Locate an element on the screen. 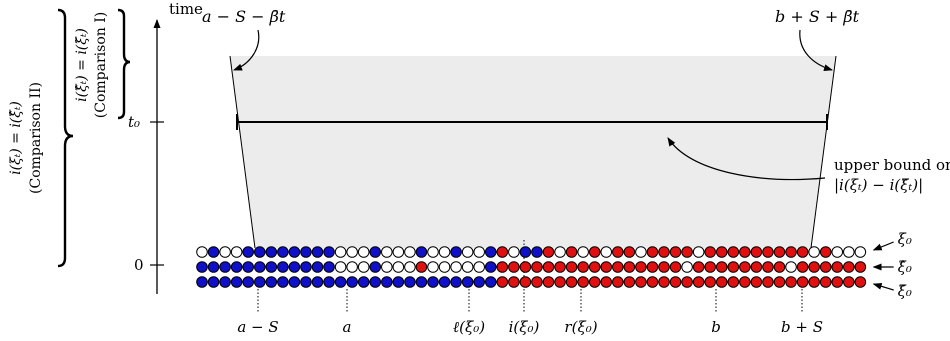 The width and height of the screenshot is (950, 341). position-label: b is located at coordinates (716, 327).